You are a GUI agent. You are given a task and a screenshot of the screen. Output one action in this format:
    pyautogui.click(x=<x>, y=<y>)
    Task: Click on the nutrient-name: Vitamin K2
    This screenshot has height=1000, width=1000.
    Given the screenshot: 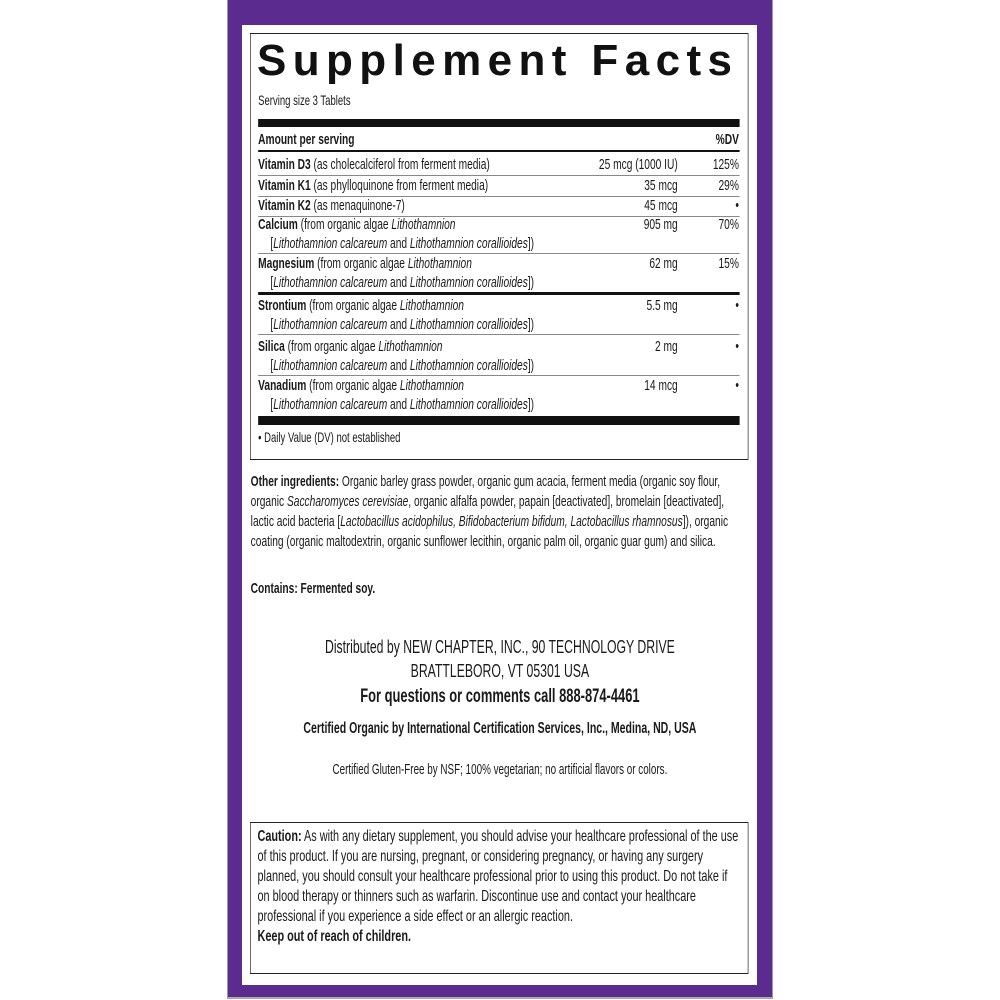 What is the action you would take?
    pyautogui.click(x=284, y=205)
    